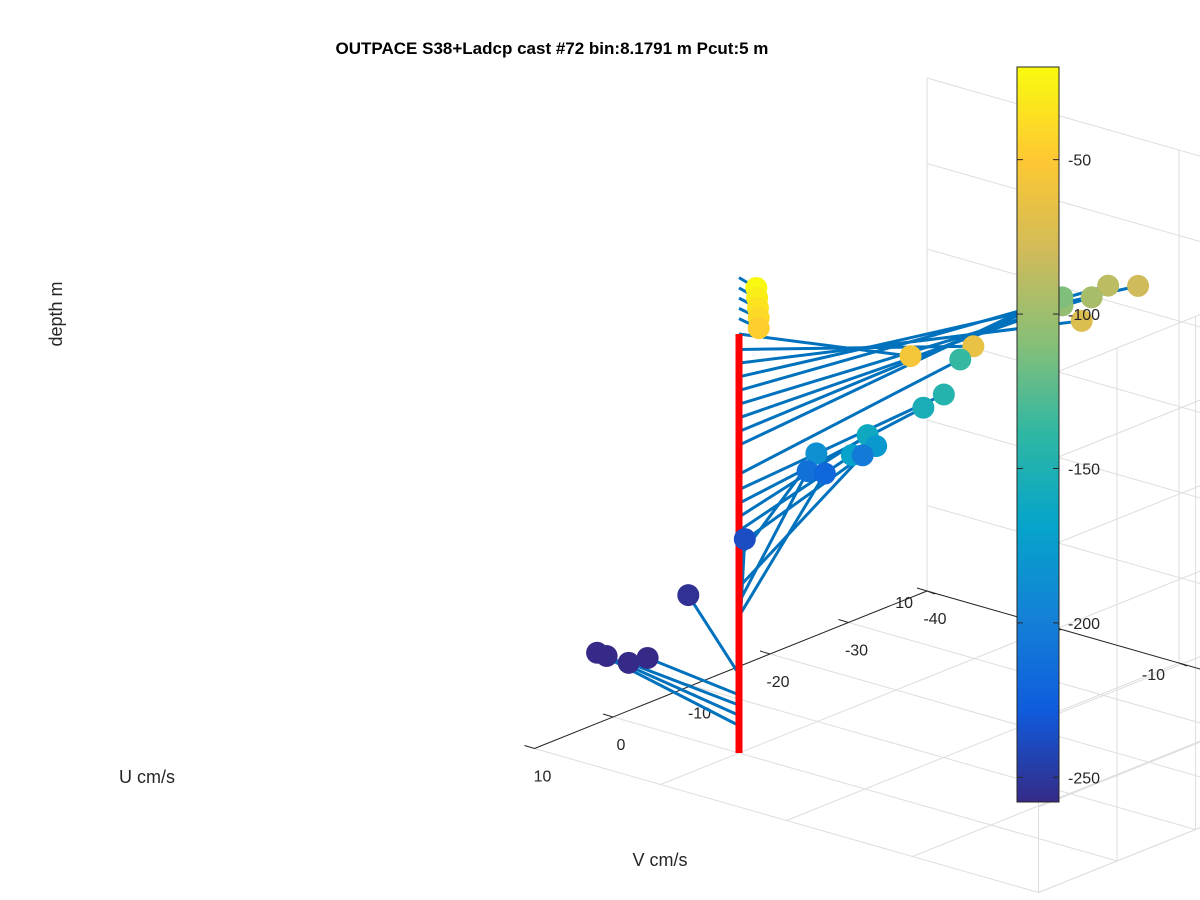  Describe the element at coordinates (56, 313) in the screenshot. I see `z-axis-label: depth m` at that location.